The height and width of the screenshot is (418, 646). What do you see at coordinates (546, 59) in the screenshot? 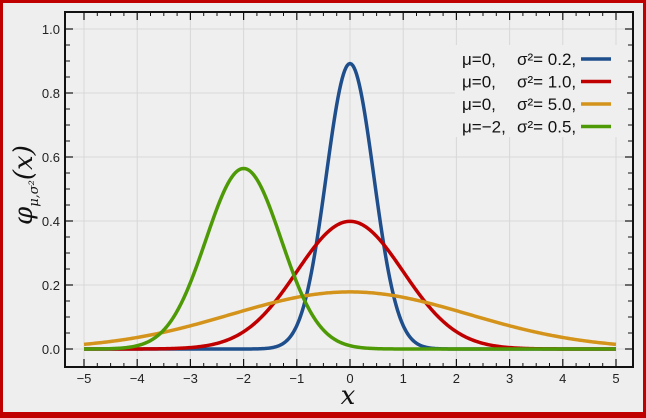
I see `legend-sigma: σ²= 0.2,` at bounding box center [546, 59].